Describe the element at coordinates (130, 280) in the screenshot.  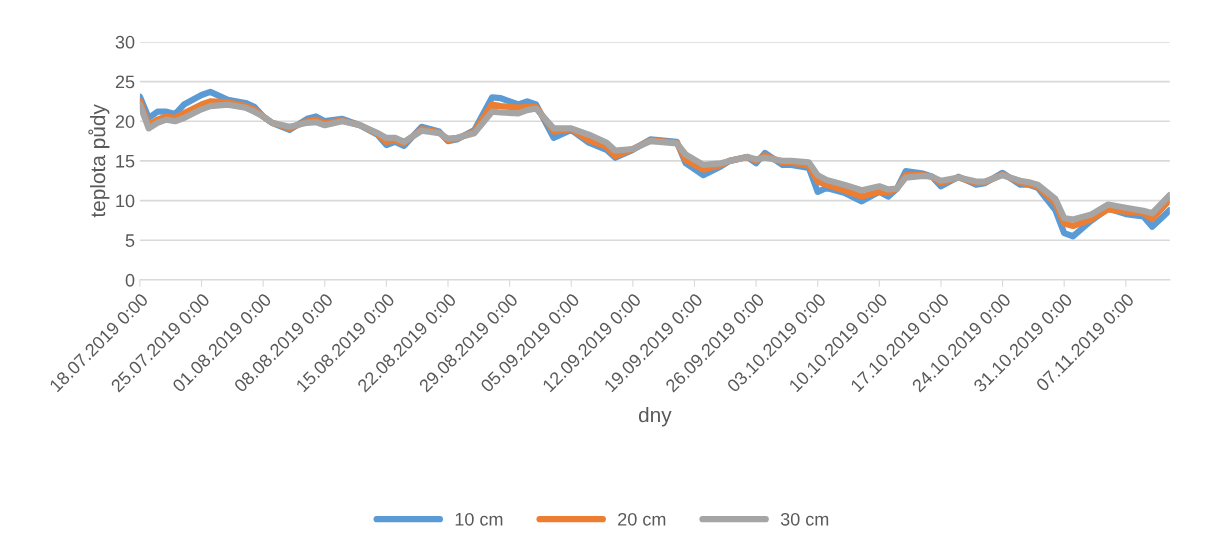
I see `y-tick-label: 0` at that location.